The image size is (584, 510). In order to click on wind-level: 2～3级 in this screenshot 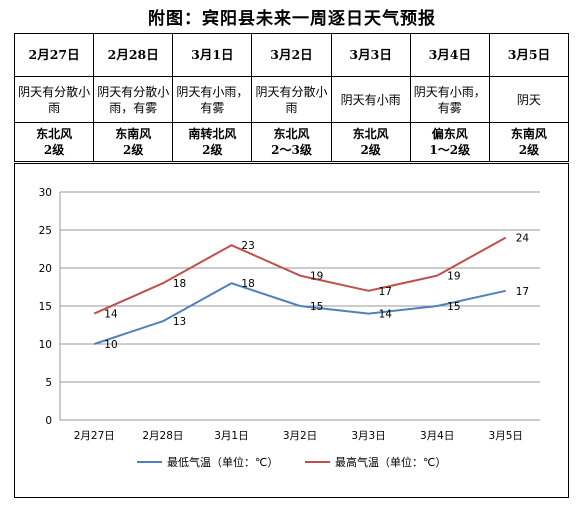, I will do `click(291, 150)`.